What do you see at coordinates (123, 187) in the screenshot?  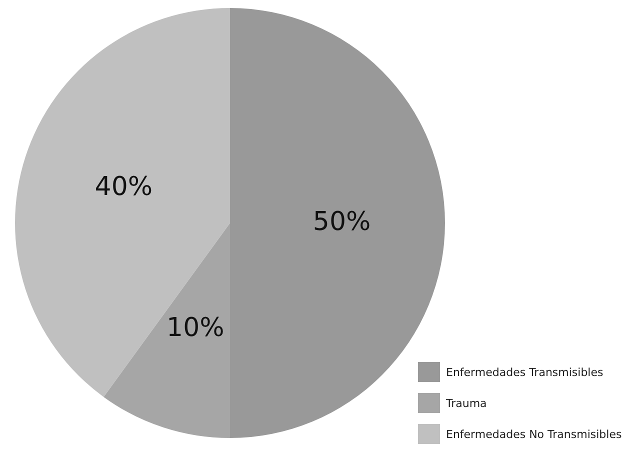 I see `data-label: 40%` at bounding box center [123, 187].